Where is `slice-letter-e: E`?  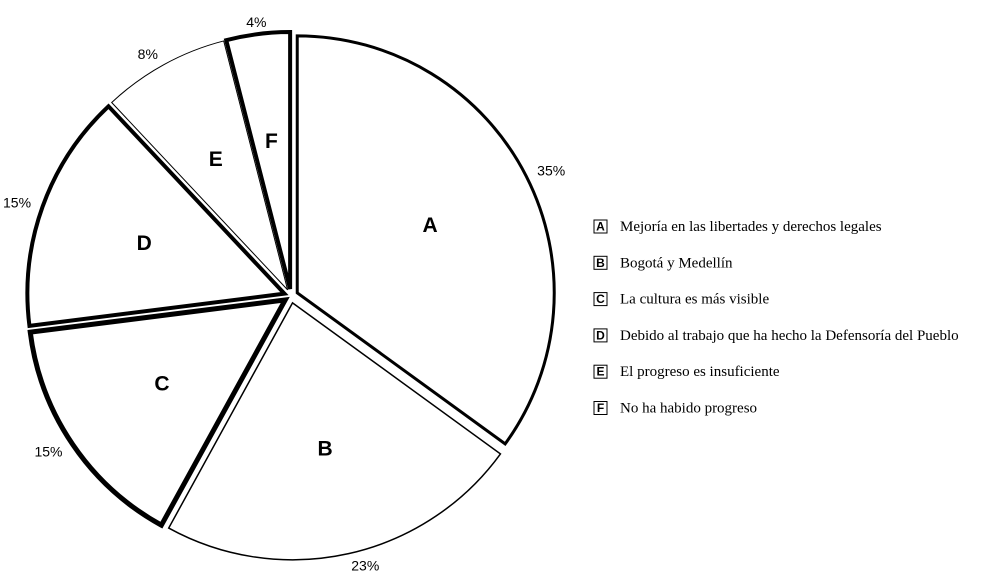
slice-letter-e: E is located at coordinates (216, 159).